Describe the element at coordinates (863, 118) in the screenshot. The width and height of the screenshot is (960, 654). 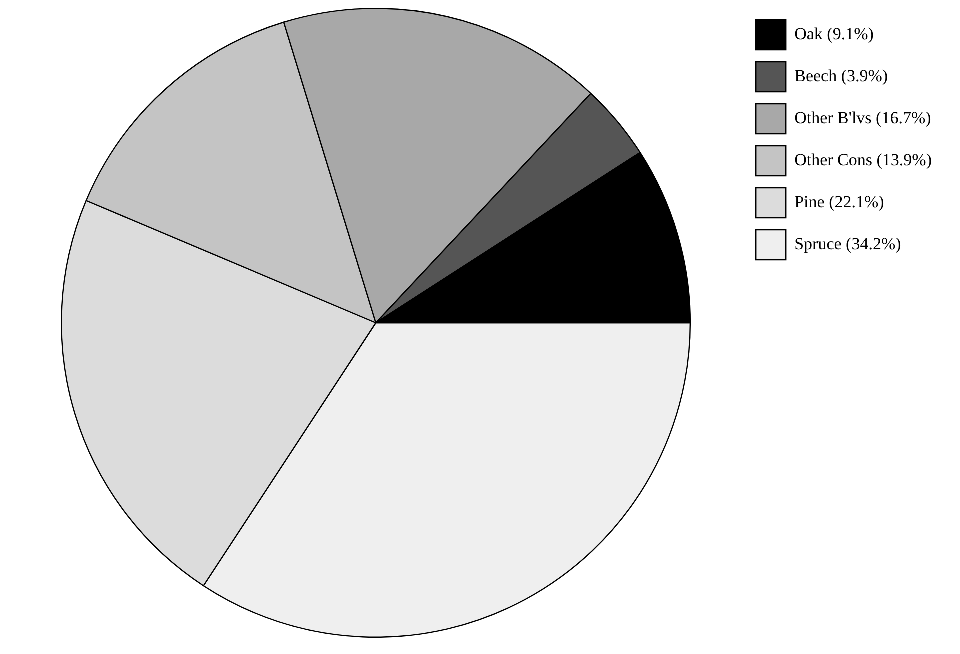
I see `legend-label: Other B'lvs (16.7%)` at that location.